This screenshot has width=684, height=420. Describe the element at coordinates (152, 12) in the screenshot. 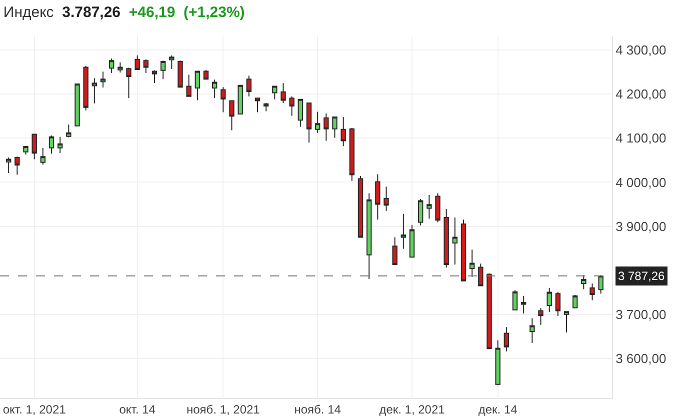

I see `text: +46,19` at that location.